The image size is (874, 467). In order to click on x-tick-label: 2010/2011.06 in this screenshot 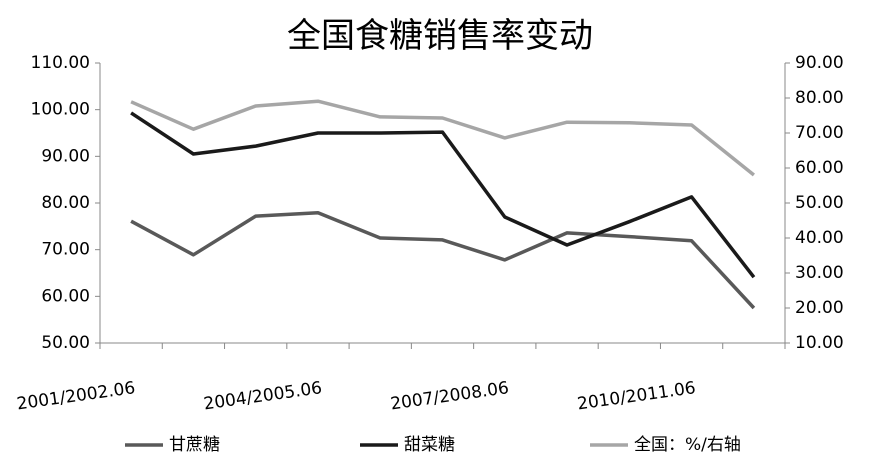, I will do `click(636, 396)`.